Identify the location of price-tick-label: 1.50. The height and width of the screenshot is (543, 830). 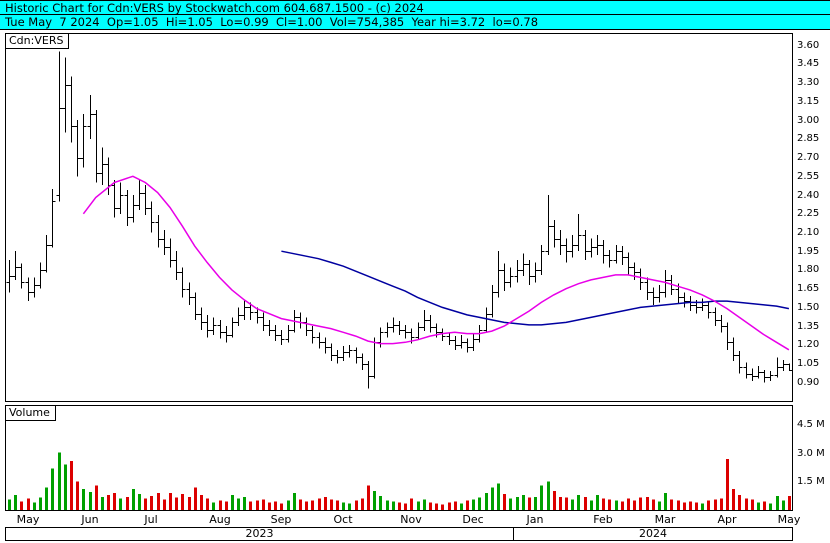
(808, 307).